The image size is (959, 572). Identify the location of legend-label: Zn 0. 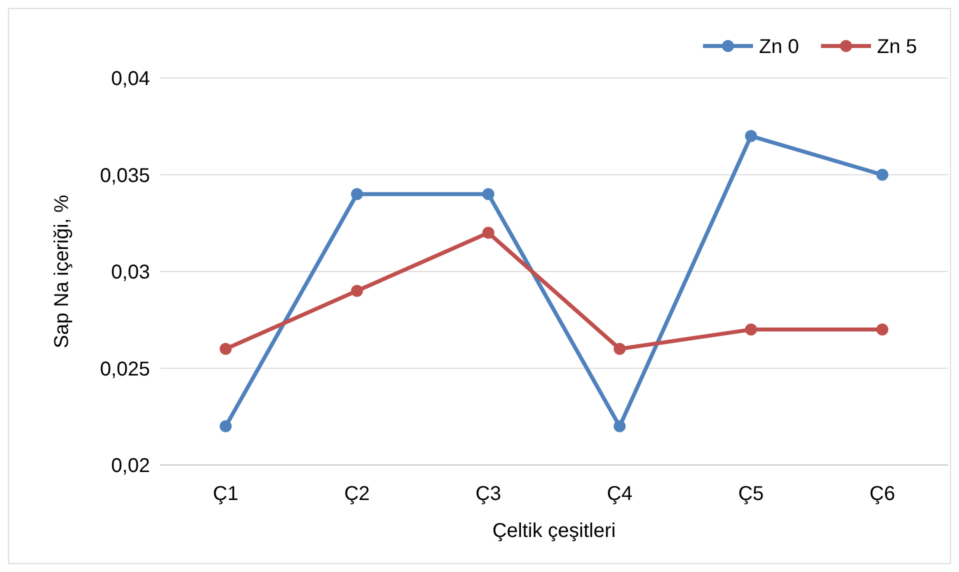
(779, 47).